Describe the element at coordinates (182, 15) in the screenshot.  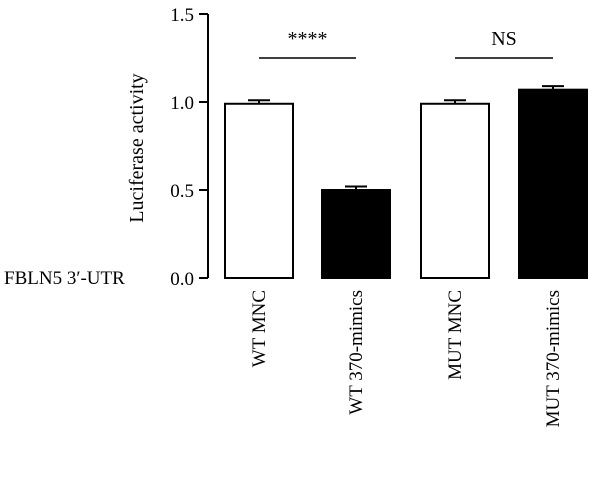
I see `y-tick-label: 1.5` at that location.